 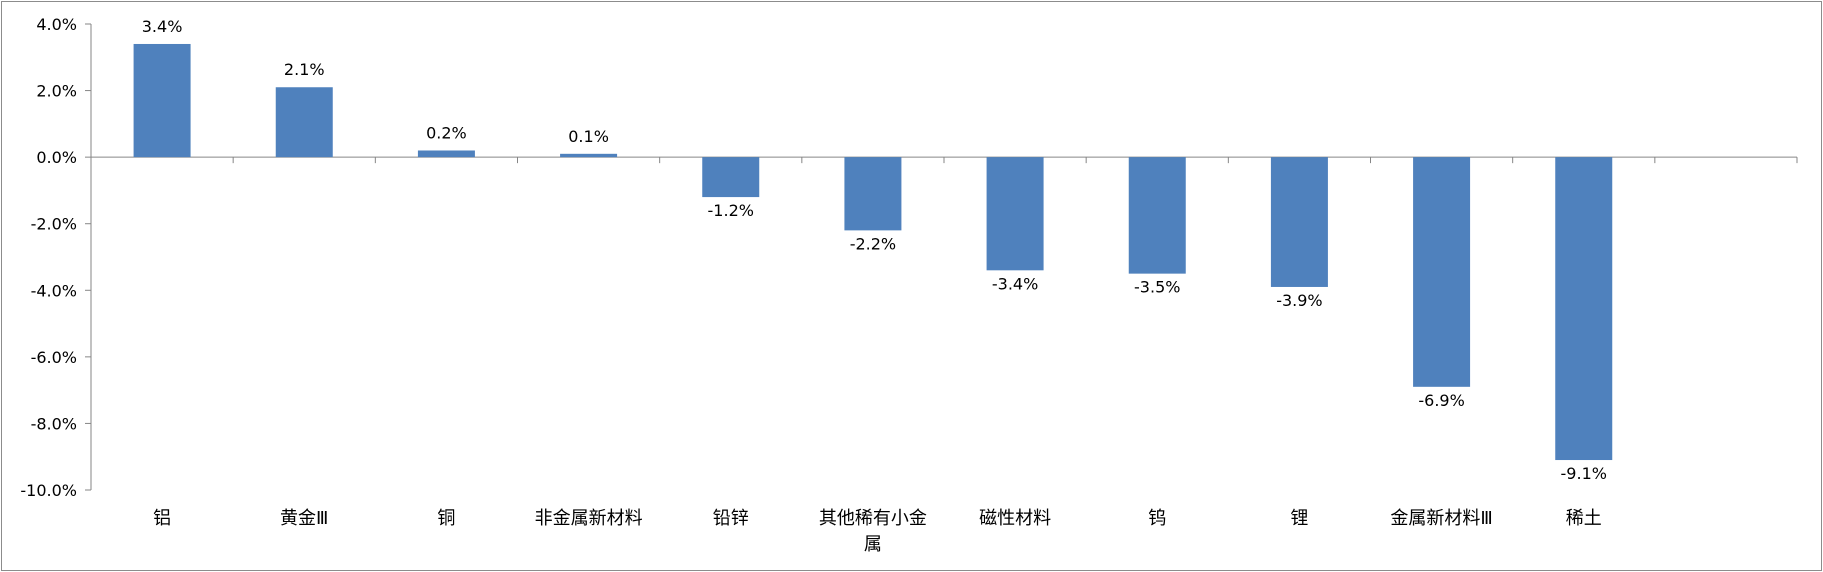 What do you see at coordinates (48, 490) in the screenshot?
I see `y-tick-label: -10.0%` at bounding box center [48, 490].